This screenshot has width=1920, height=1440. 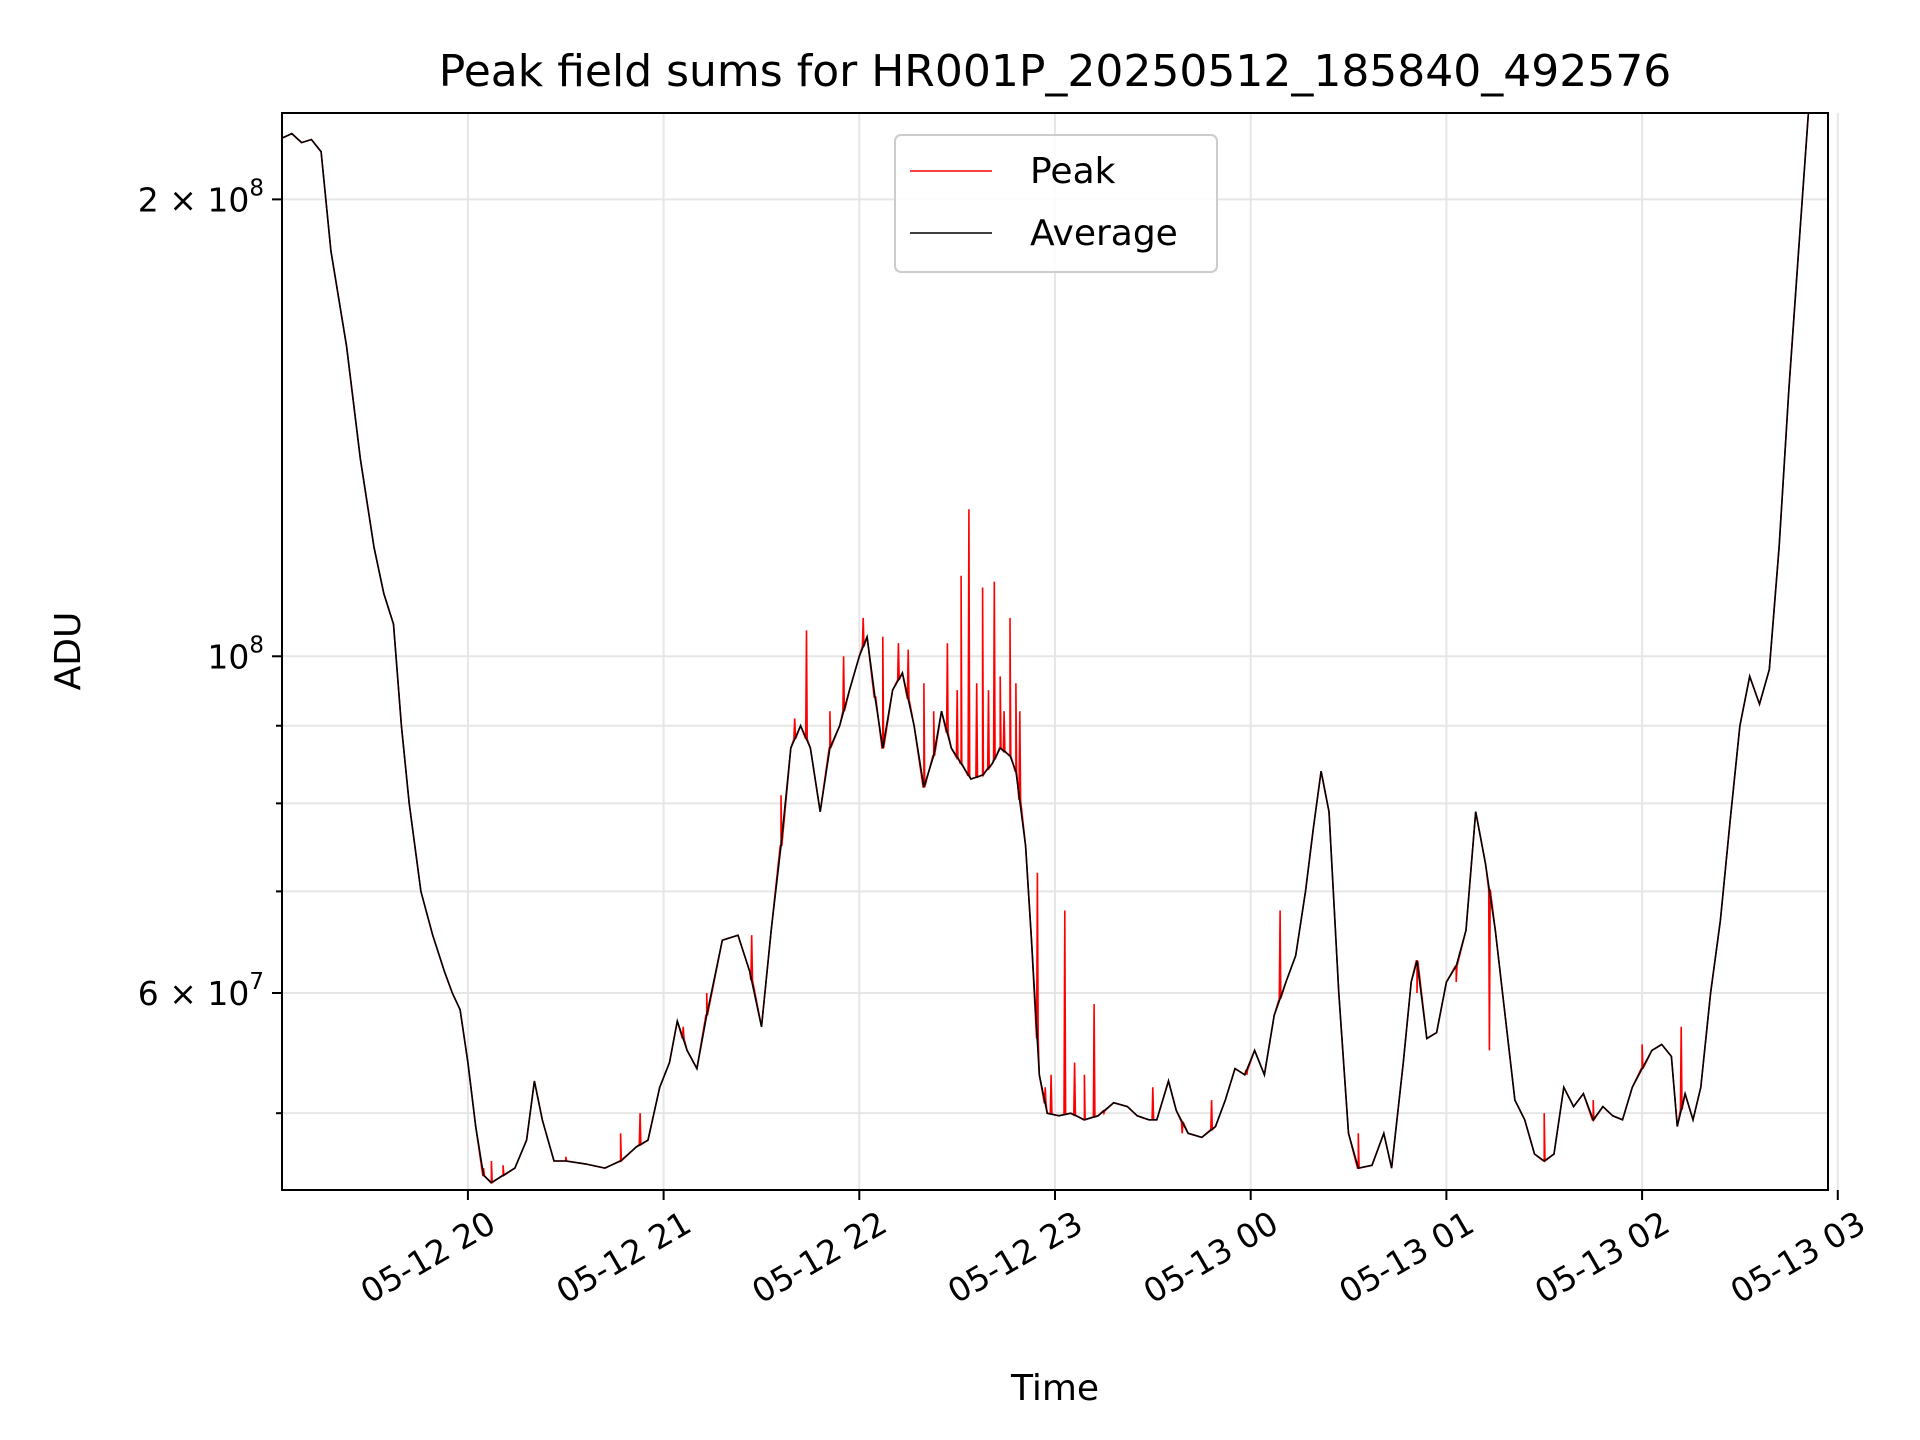 What do you see at coordinates (1798, 1257) in the screenshot?
I see `x-tick-label: 05-13 03` at bounding box center [1798, 1257].